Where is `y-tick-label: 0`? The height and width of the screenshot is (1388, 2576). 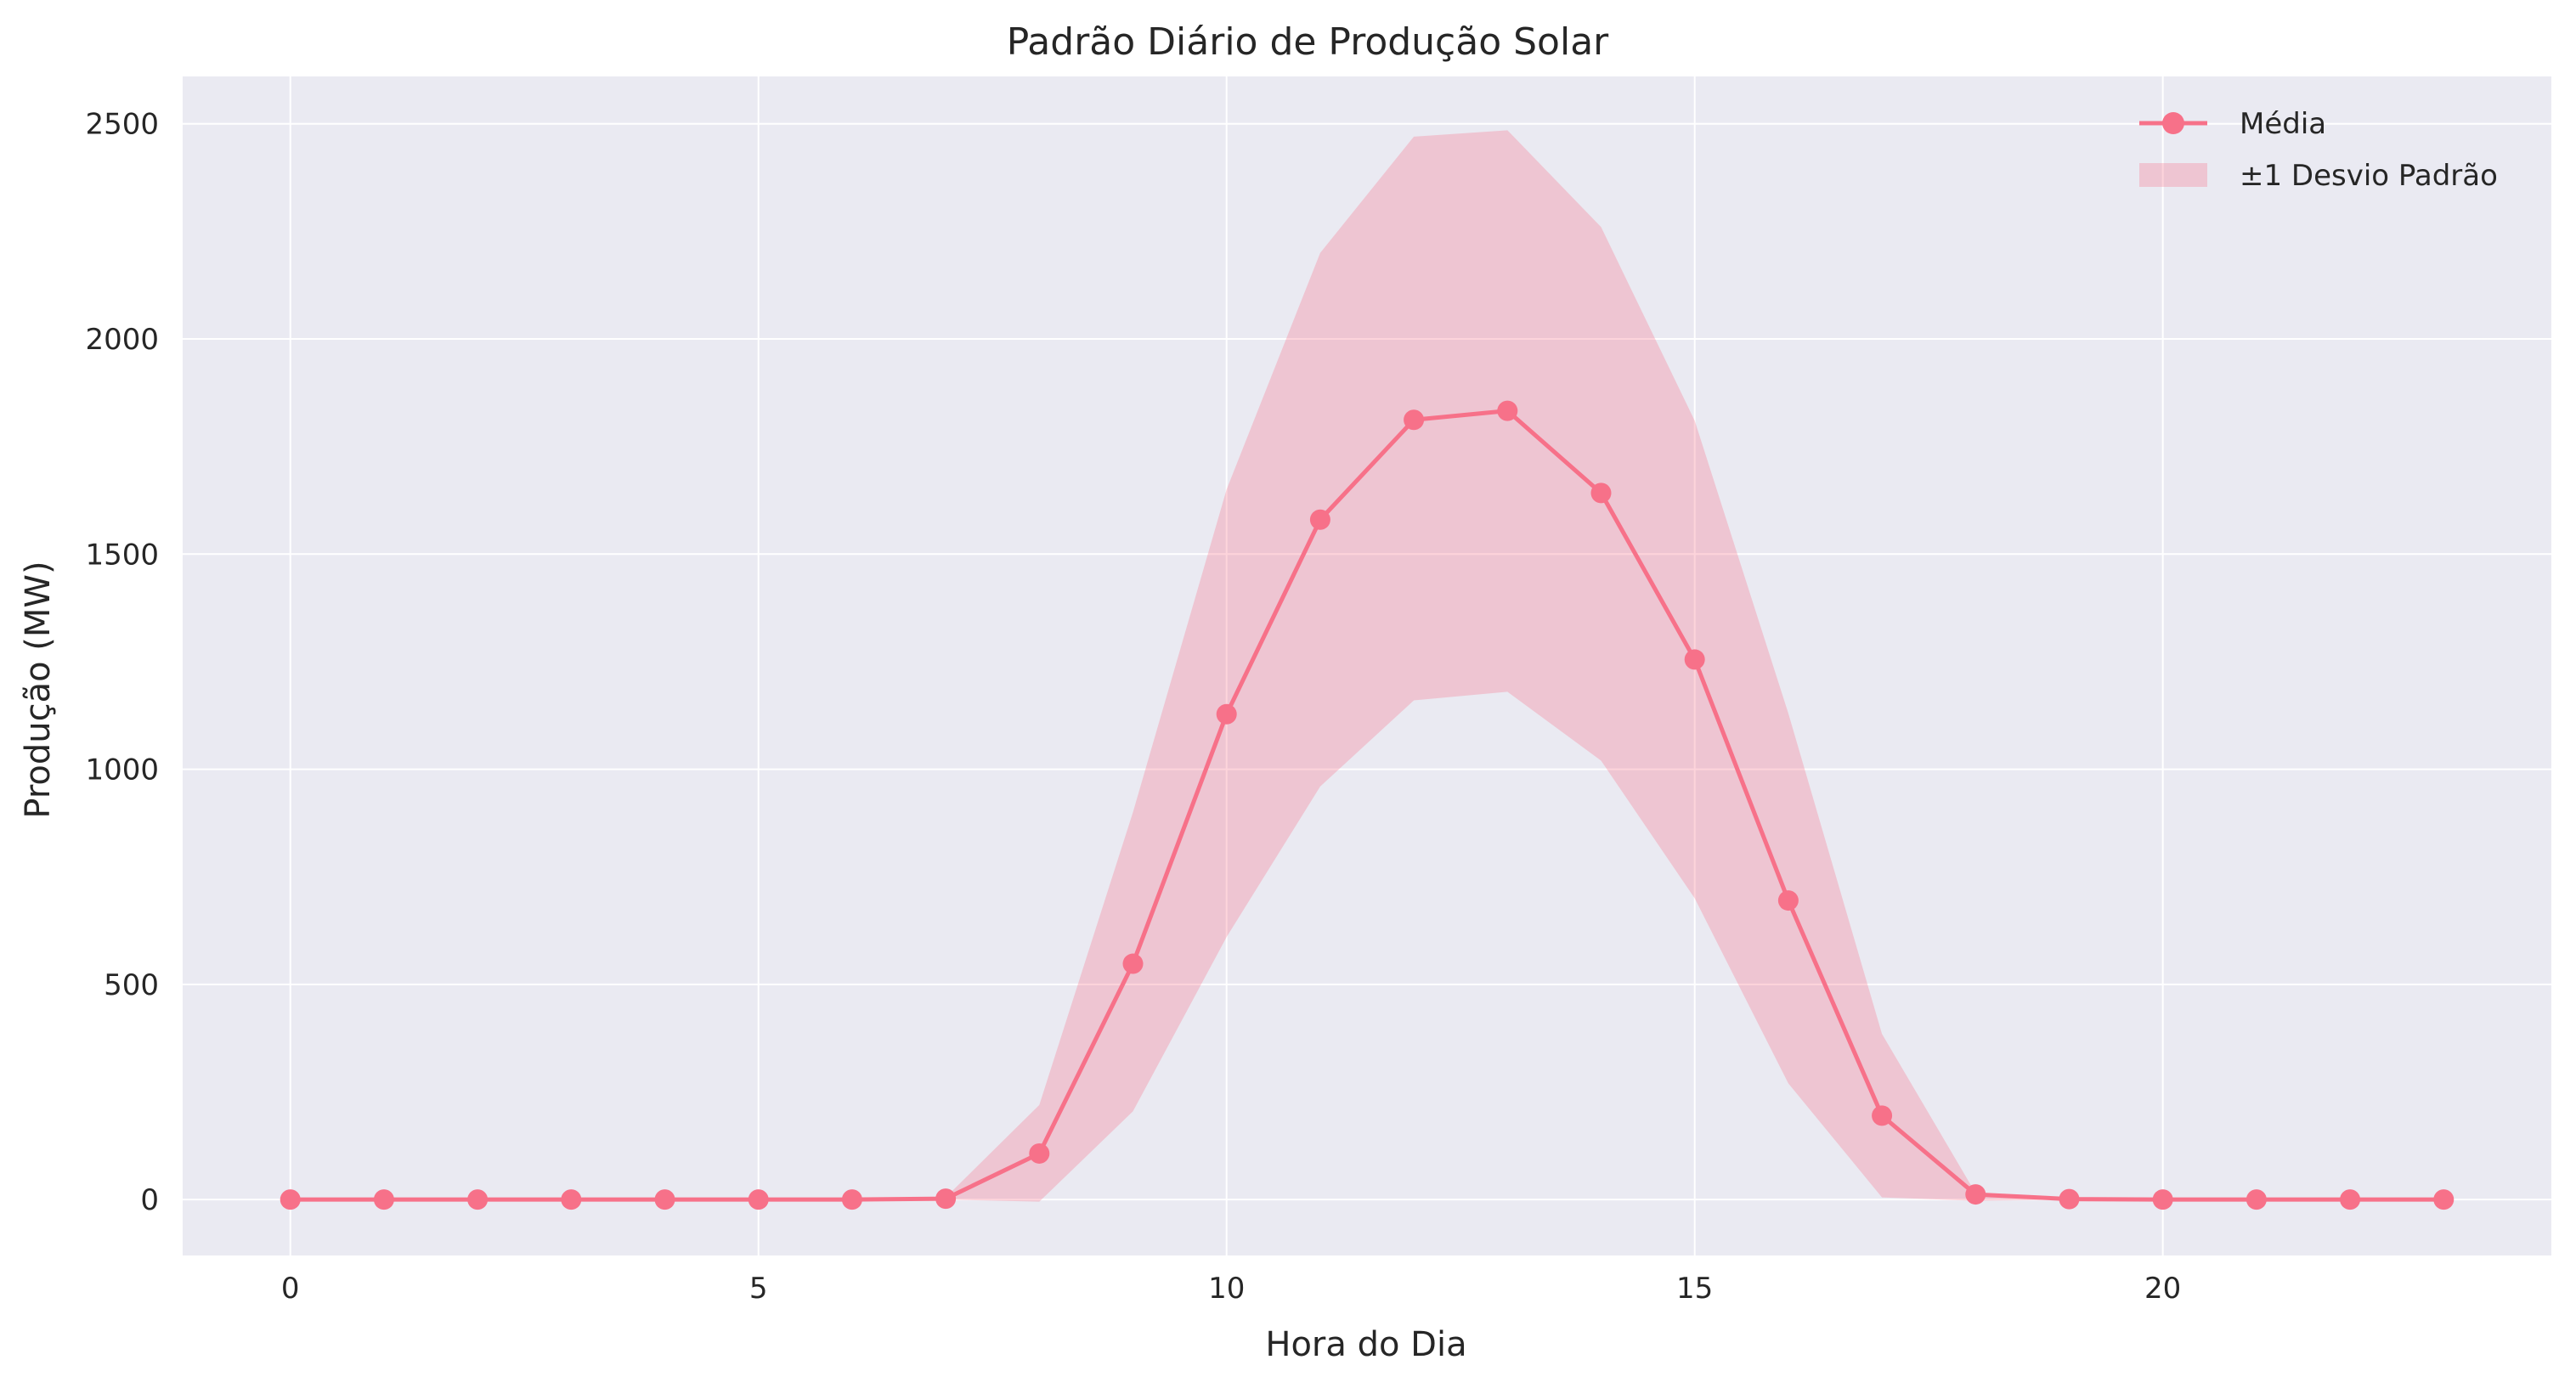 y-tick-label: 0 is located at coordinates (149, 1200).